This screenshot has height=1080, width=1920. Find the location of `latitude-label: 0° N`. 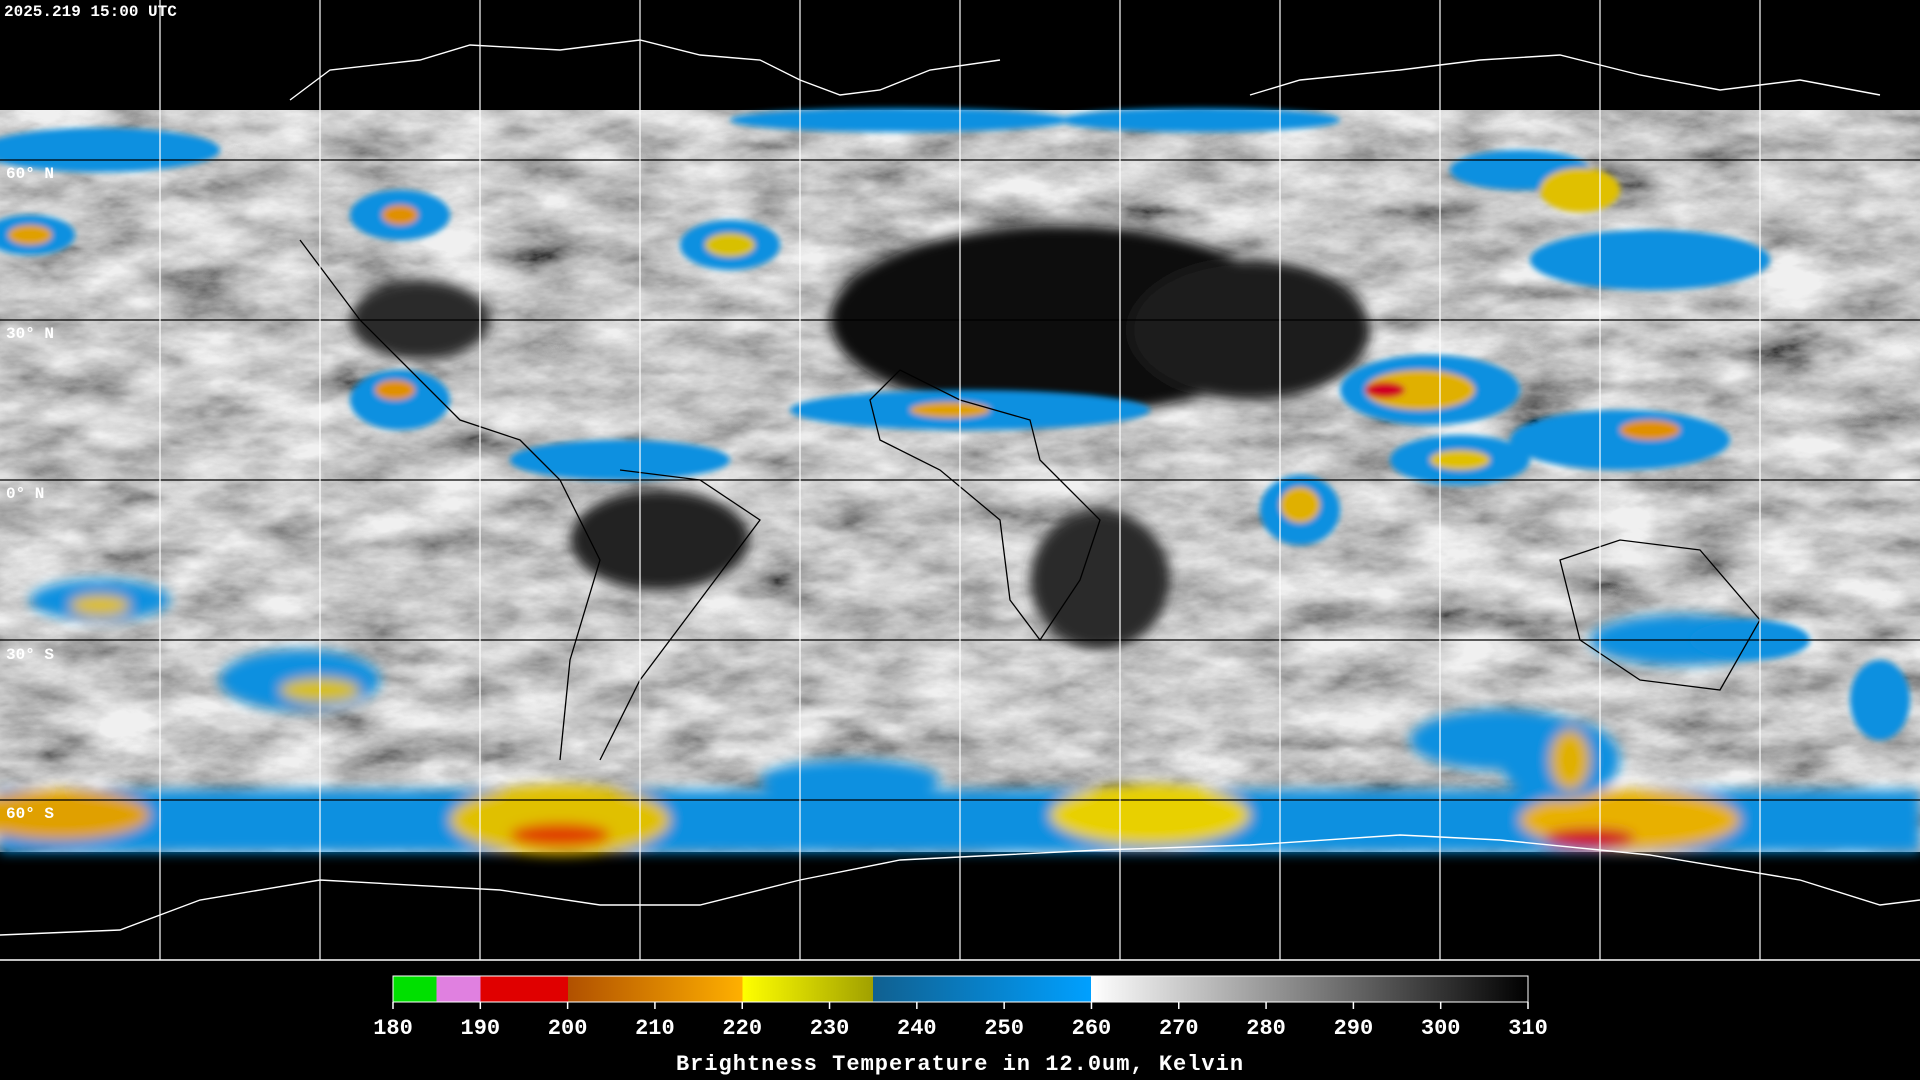

latitude-label: 0° N is located at coordinates (25, 494).